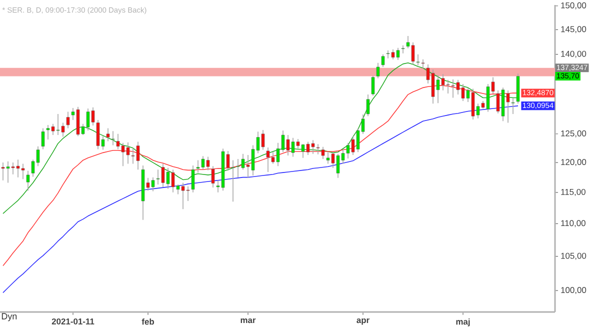 The image size is (600, 328). I want to click on x-tick-label: maj, so click(463, 322).